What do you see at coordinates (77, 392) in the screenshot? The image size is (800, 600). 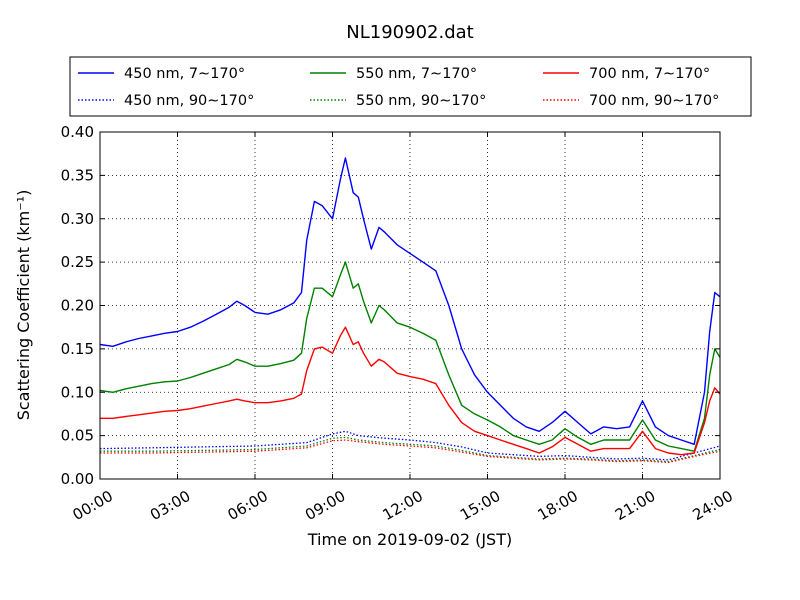 I see `y-tick-label: 0.10` at bounding box center [77, 392].